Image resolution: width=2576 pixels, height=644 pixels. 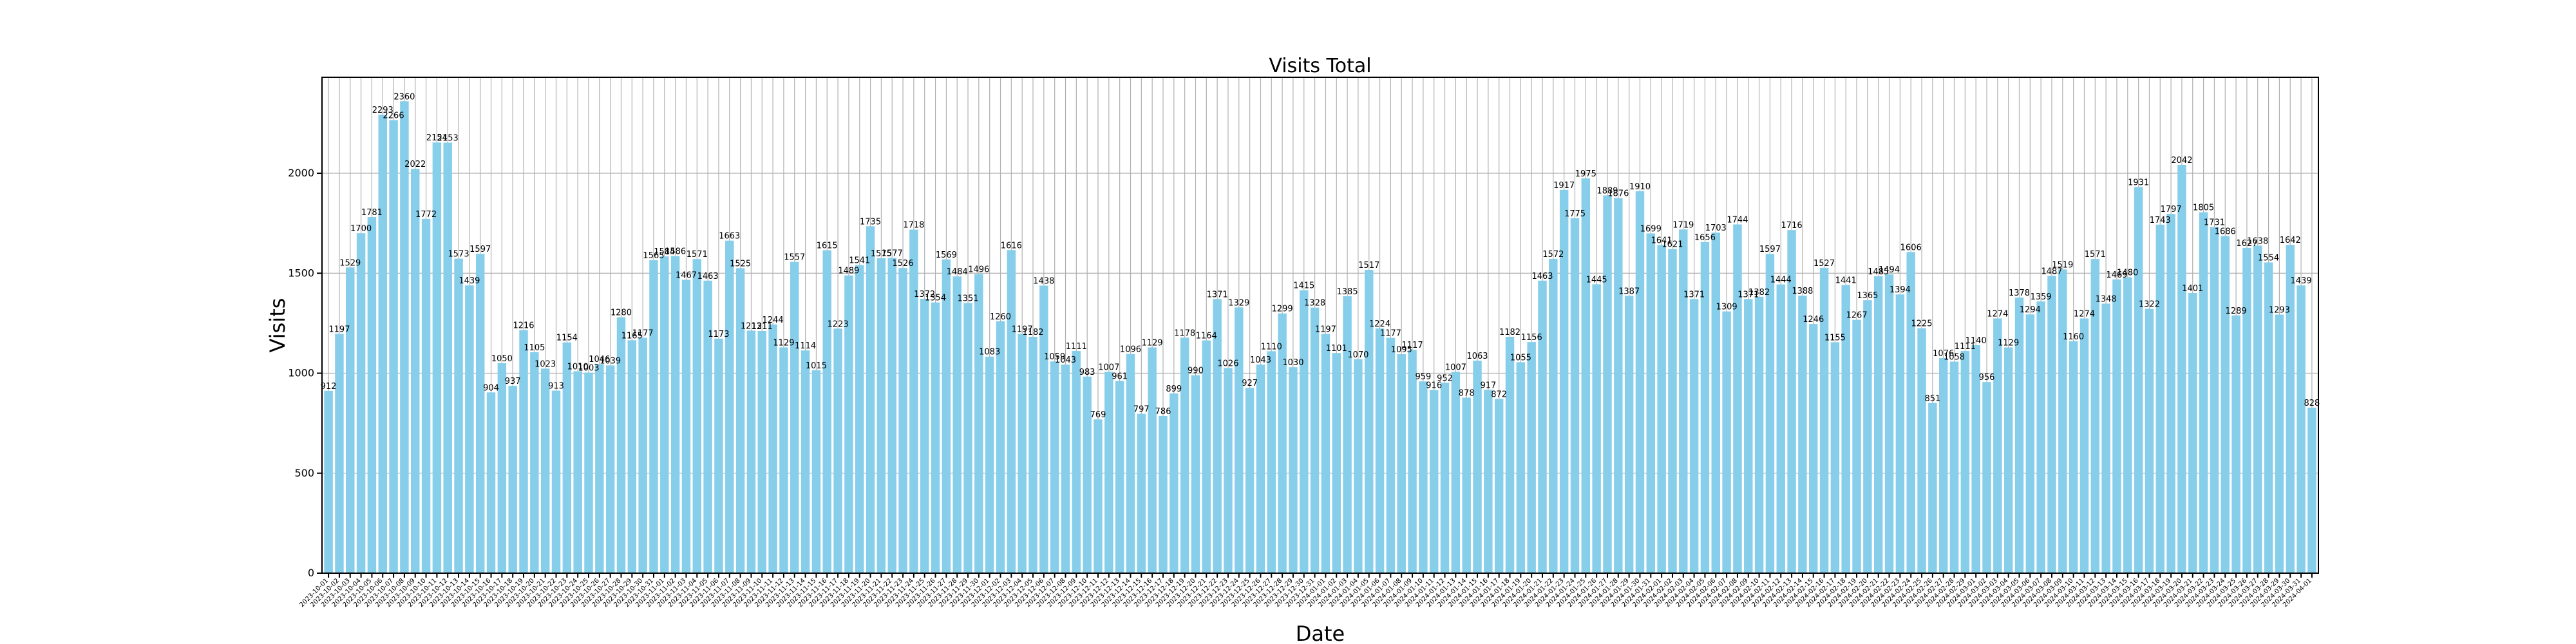 What do you see at coordinates (729, 237) in the screenshot?
I see `bar-value-label: 1663` at bounding box center [729, 237].